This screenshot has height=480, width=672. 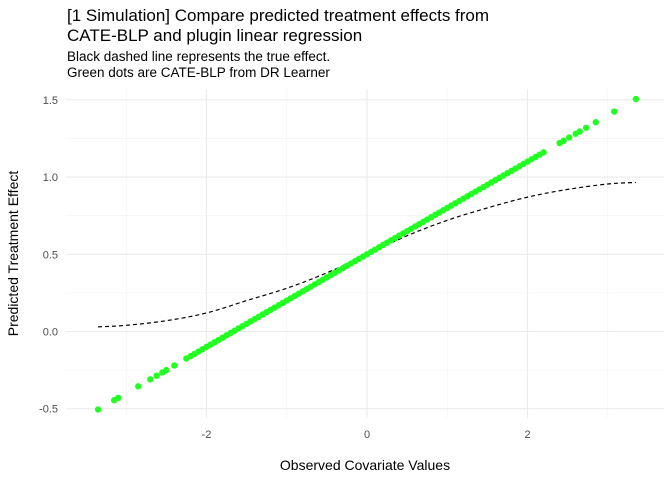 I want to click on x-tick-label: -2, so click(x=207, y=435).